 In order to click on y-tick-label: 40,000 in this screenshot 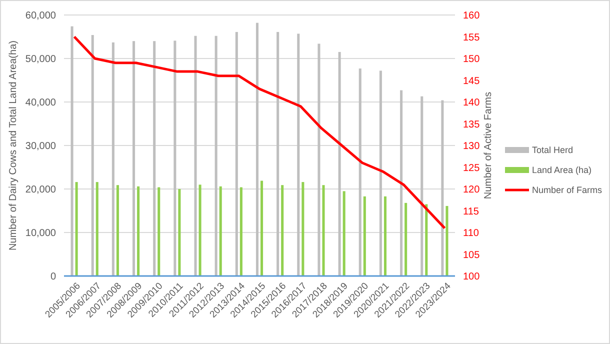, I will do `click(40, 103)`.